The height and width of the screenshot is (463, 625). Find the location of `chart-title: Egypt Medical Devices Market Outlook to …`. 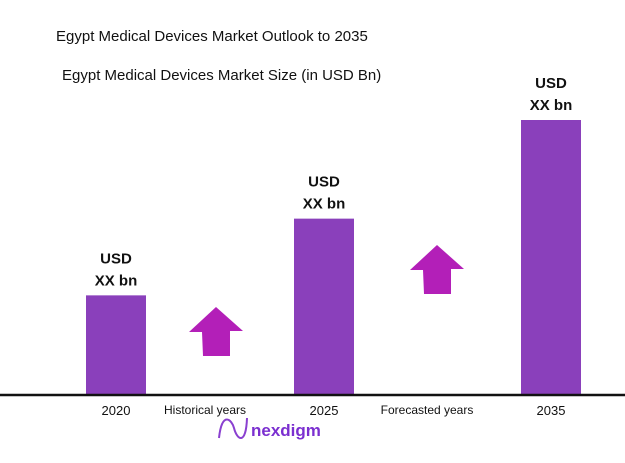

chart-title: Egypt Medical Devices Market Outlook to … is located at coordinates (212, 36).